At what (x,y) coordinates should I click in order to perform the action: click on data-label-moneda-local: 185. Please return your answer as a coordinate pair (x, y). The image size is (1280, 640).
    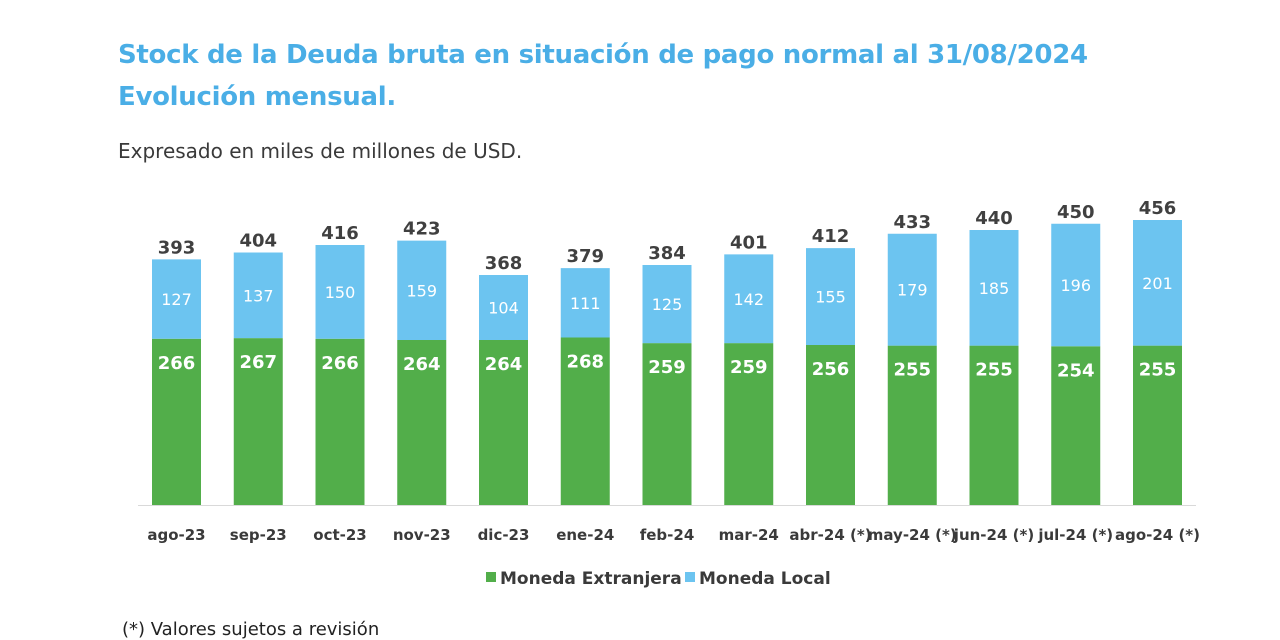
    Looking at the image, I should click on (994, 288).